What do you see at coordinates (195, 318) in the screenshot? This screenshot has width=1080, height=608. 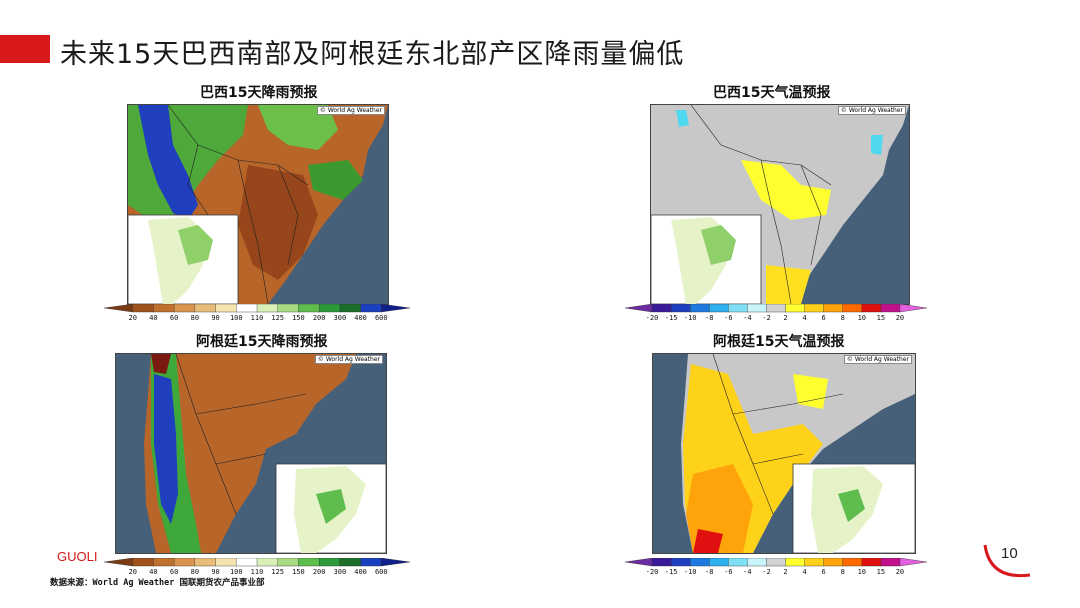 I see `legend-tick-label: 80` at bounding box center [195, 318].